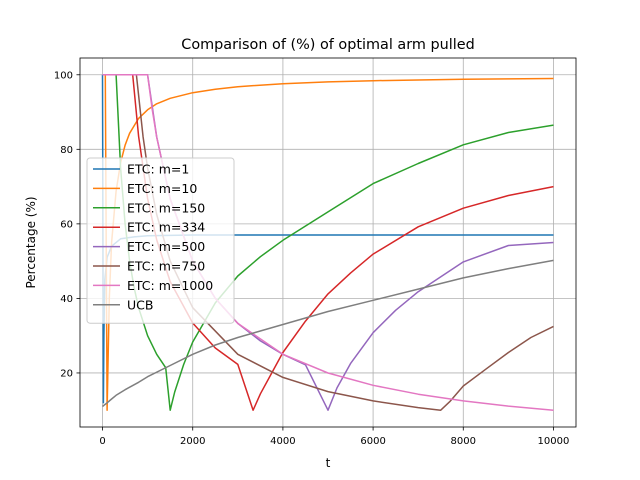  I want to click on x-tick-label: 10000, so click(554, 441).